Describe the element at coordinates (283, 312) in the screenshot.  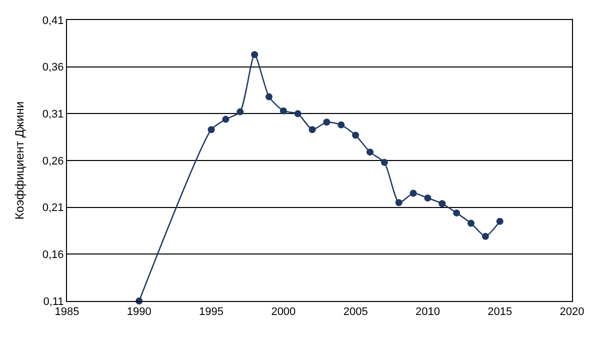
I see `x-tick-label: 2000` at that location.